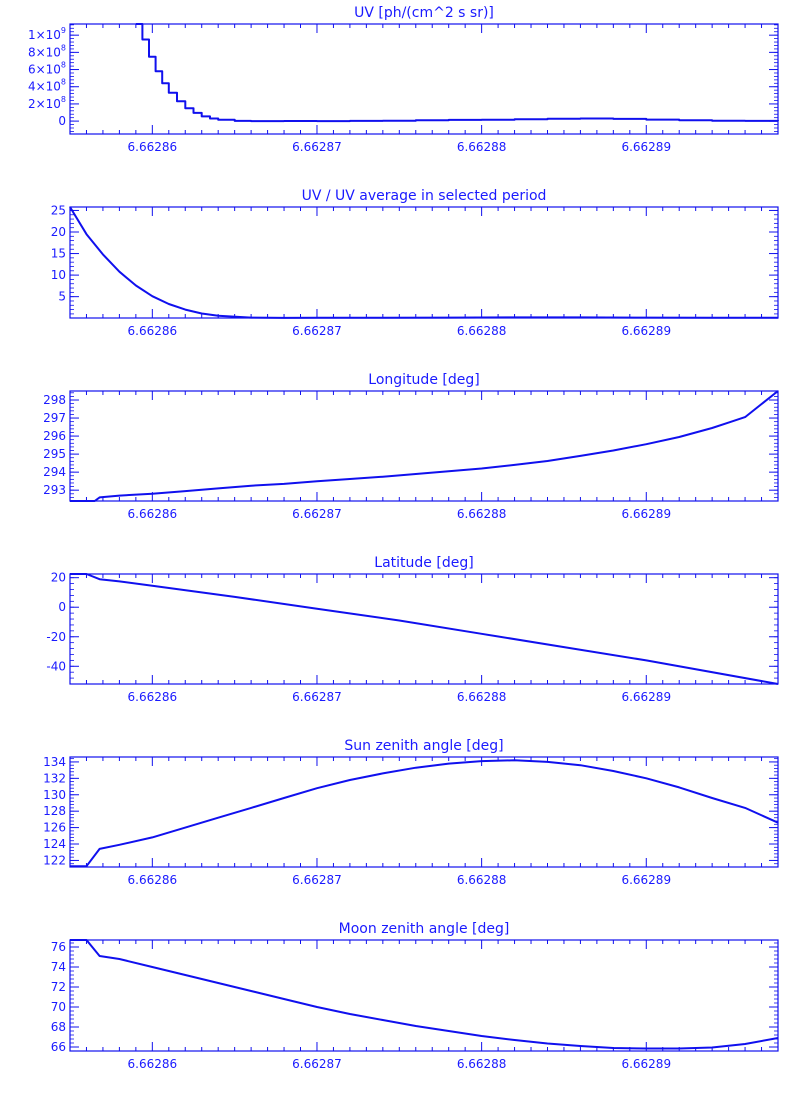  I want to click on y-tick-label: 76, so click(58, 947).